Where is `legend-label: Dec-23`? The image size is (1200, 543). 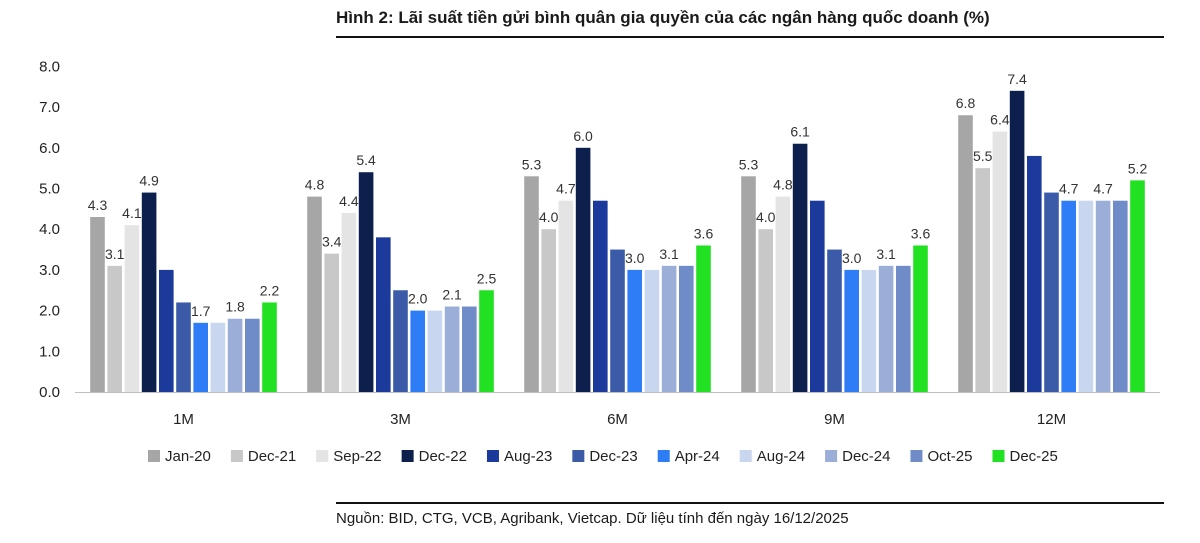
legend-label: Dec-23 is located at coordinates (613, 456).